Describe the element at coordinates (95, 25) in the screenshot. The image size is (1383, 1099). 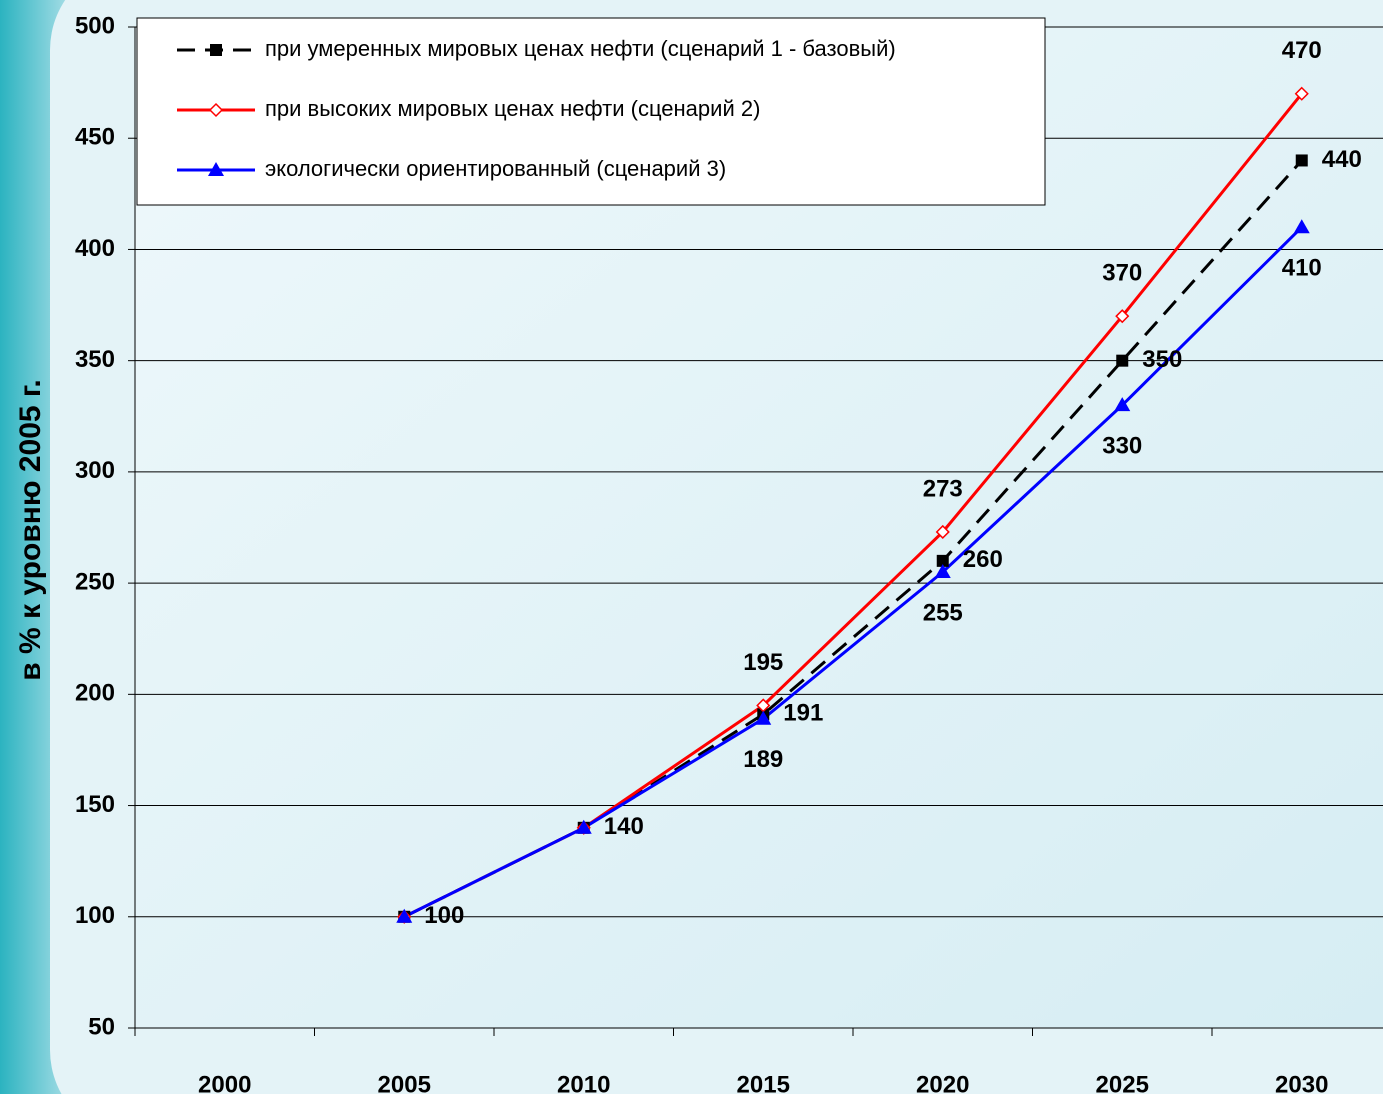
I see `y-tick-label: 500` at that location.